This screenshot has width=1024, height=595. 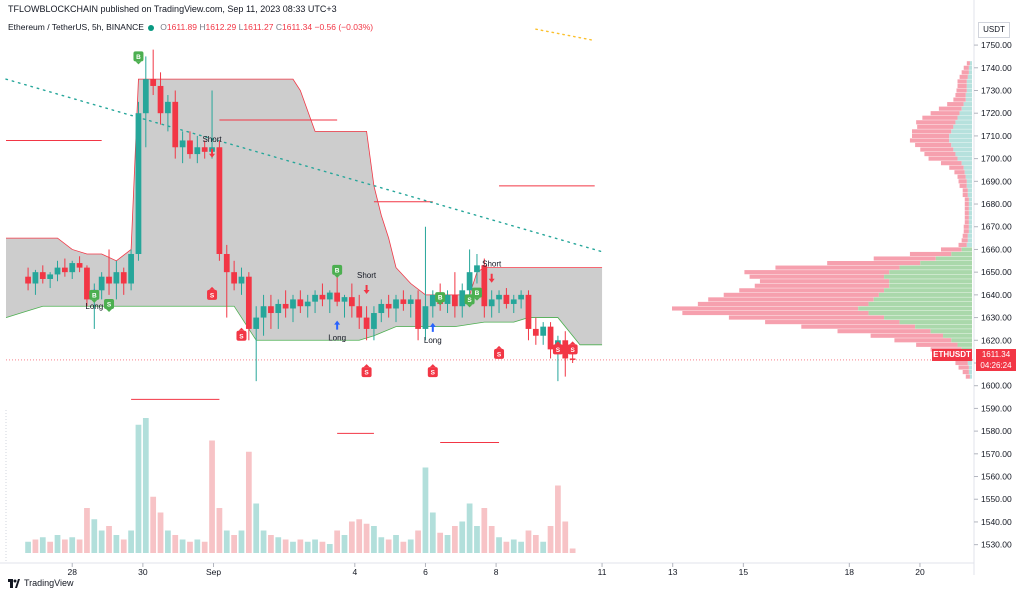 I want to click on price-change: −0.56 (−0.03%), so click(x=344, y=27).